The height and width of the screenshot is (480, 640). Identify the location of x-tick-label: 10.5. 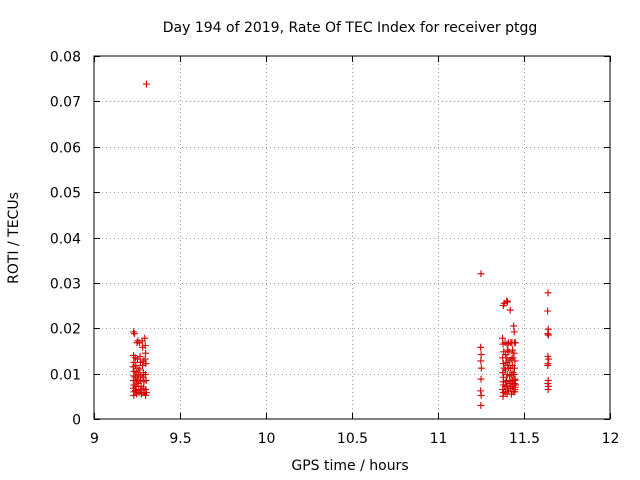
(352, 439).